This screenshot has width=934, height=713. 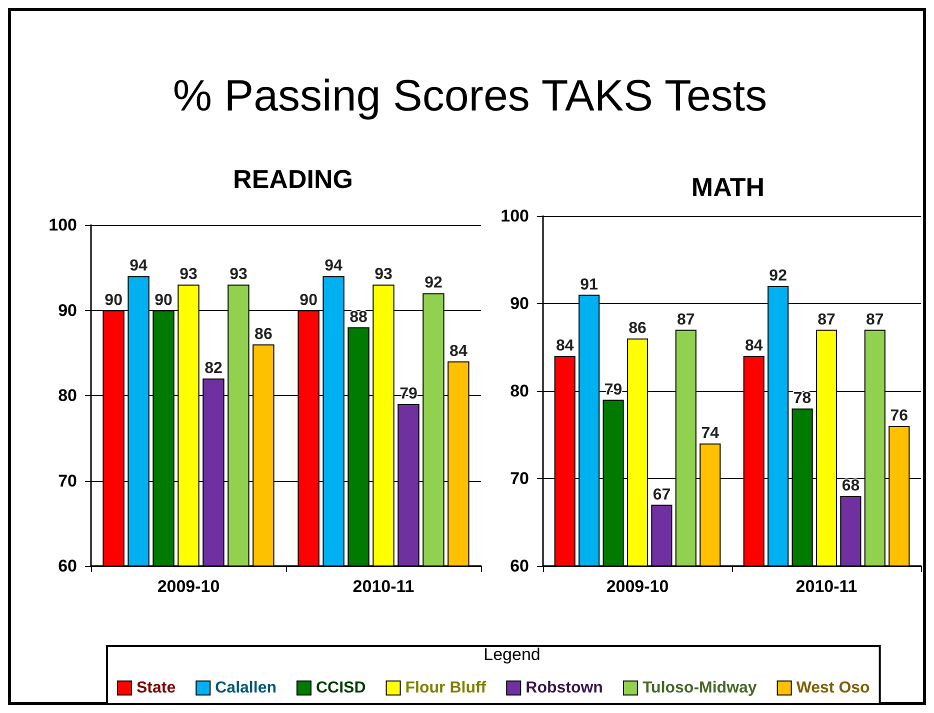 I want to click on data-label: 88, so click(x=359, y=317).